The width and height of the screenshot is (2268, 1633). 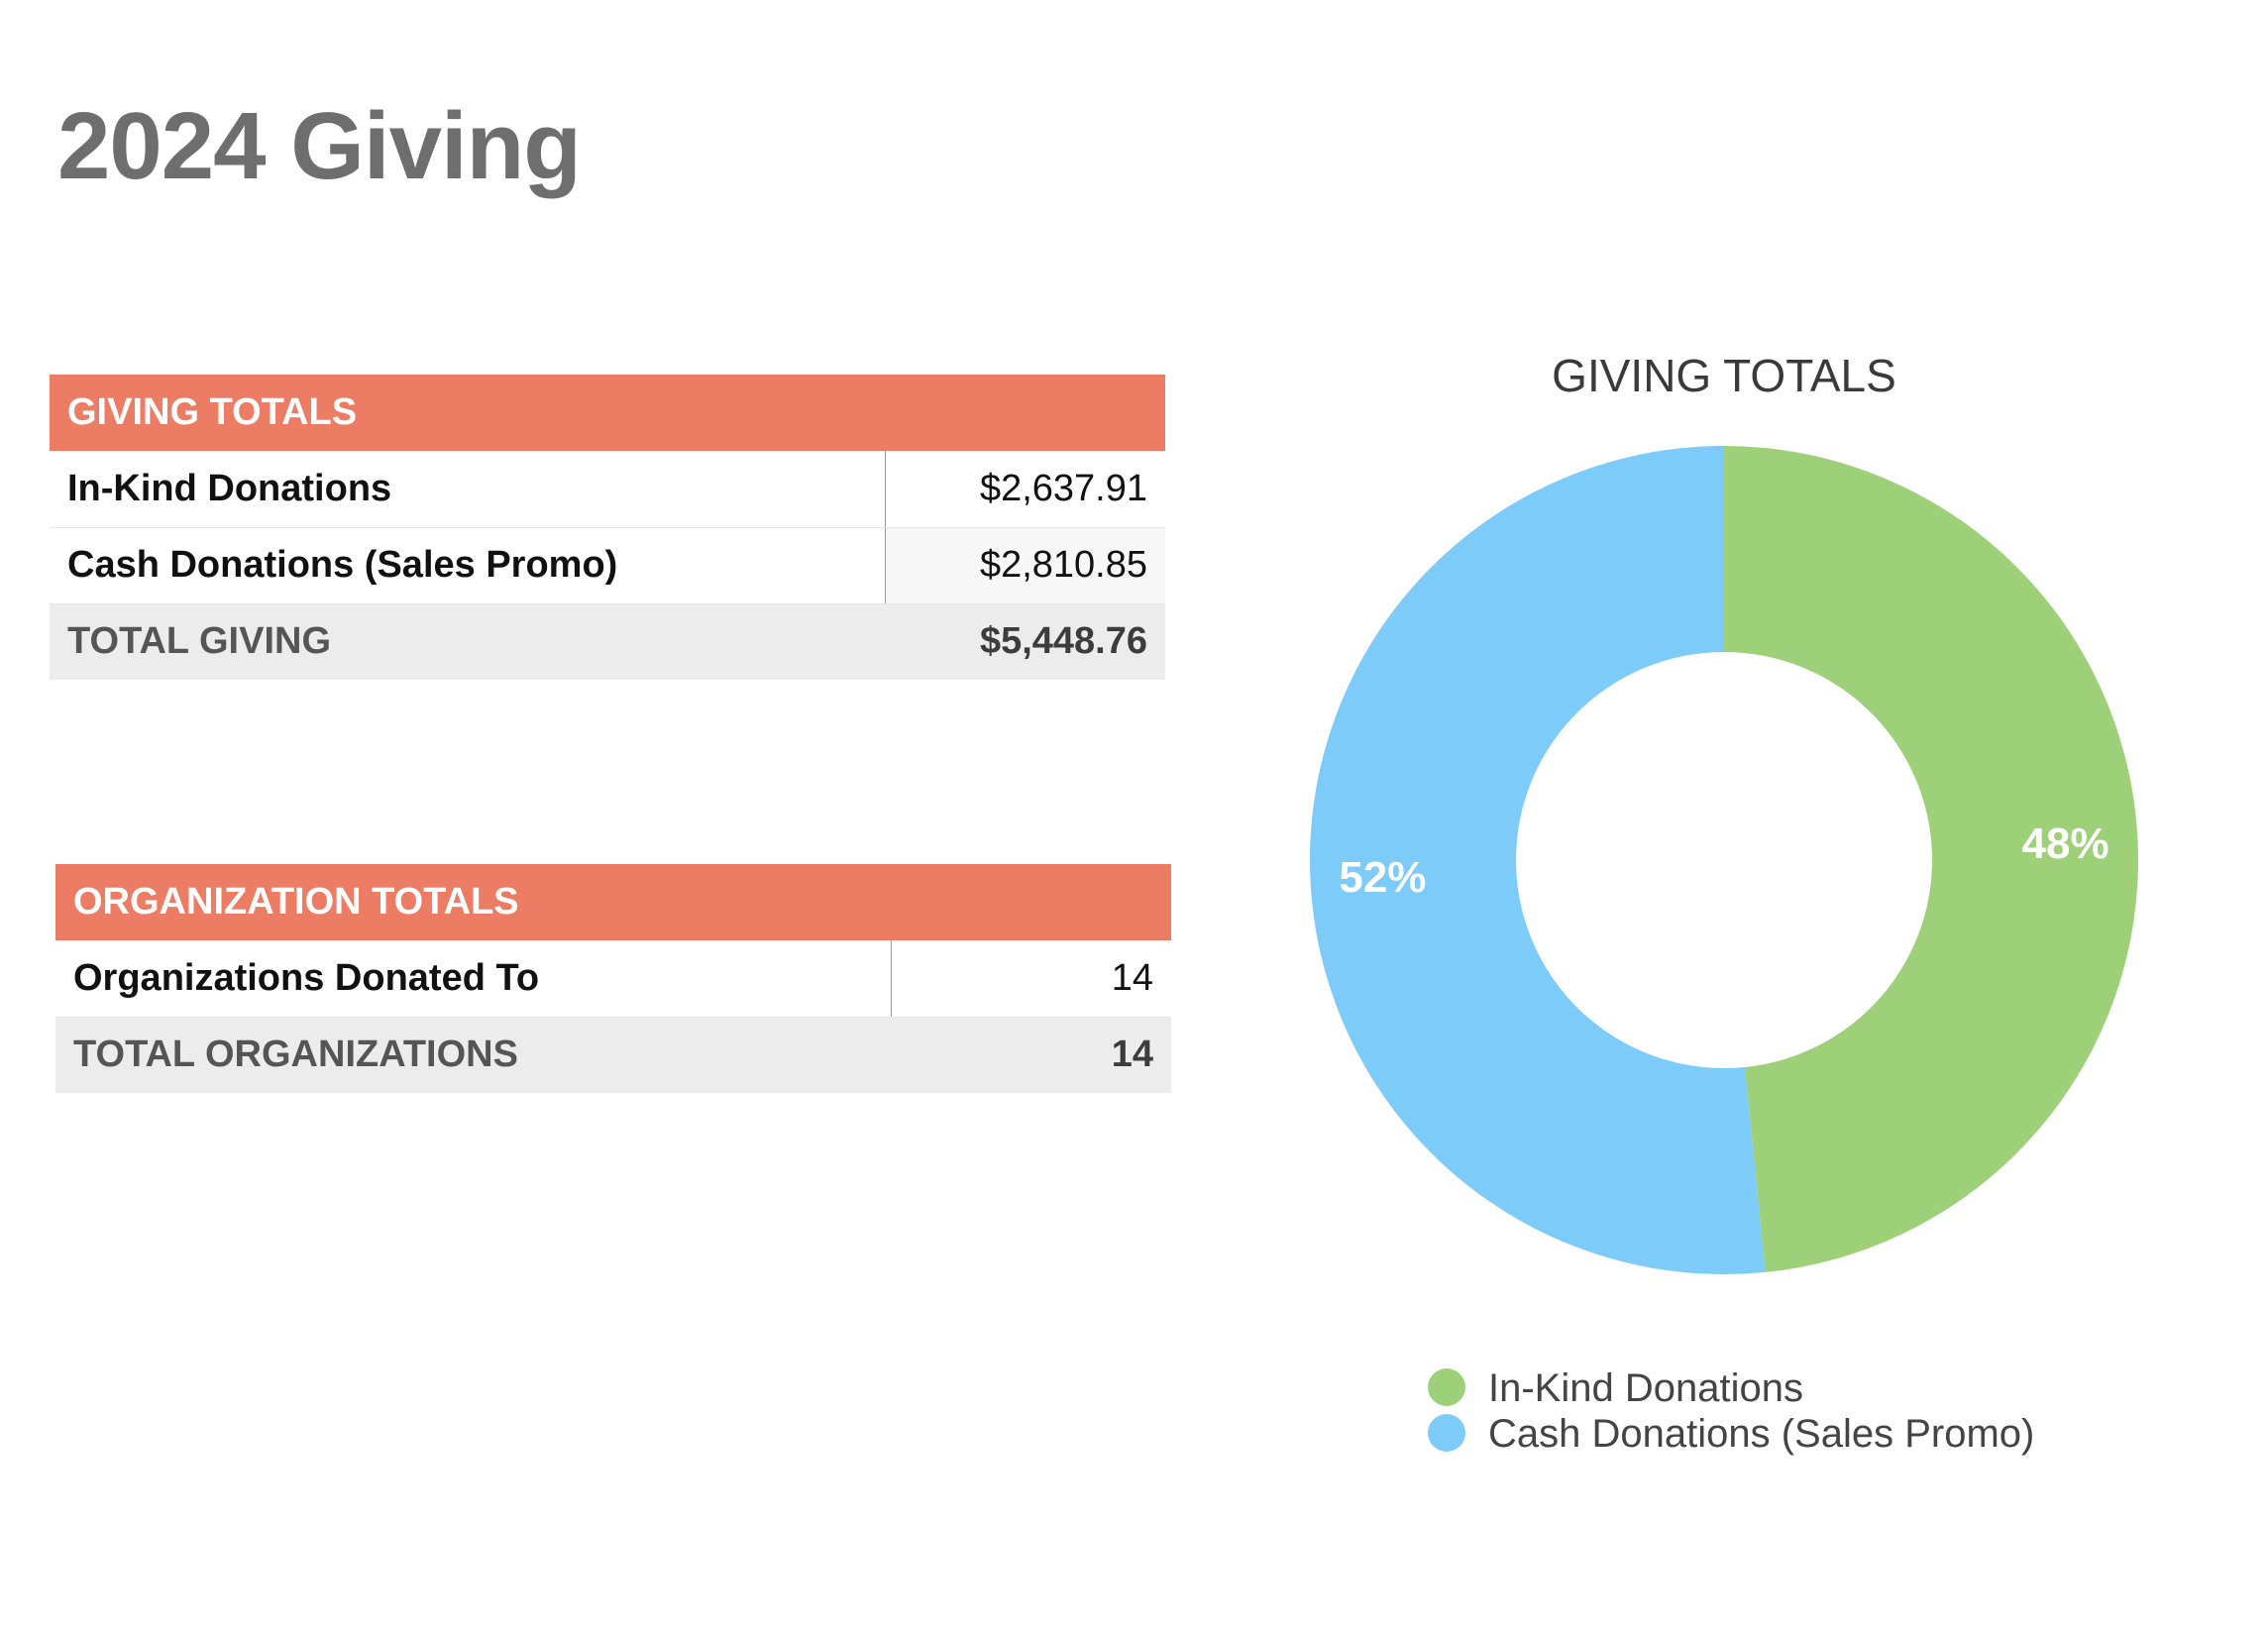 I want to click on page-title: 2024 Giving, so click(x=320, y=146).